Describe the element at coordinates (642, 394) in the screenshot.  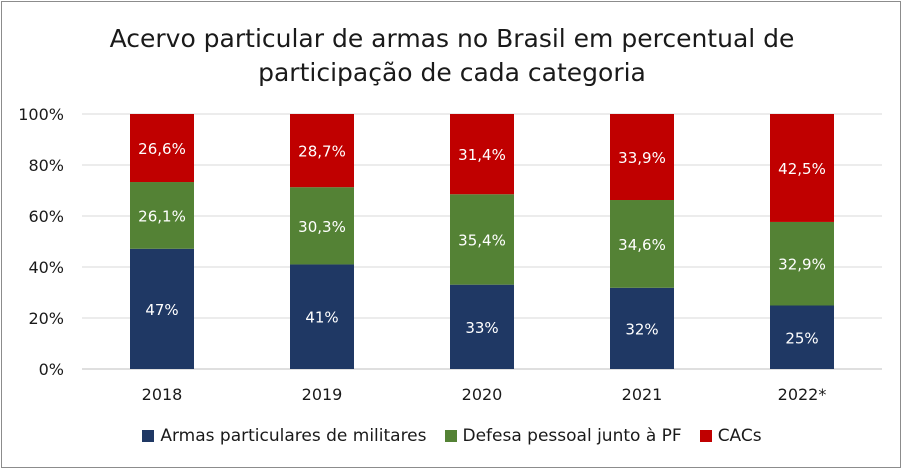
I see `x-tick-label: 2021` at that location.